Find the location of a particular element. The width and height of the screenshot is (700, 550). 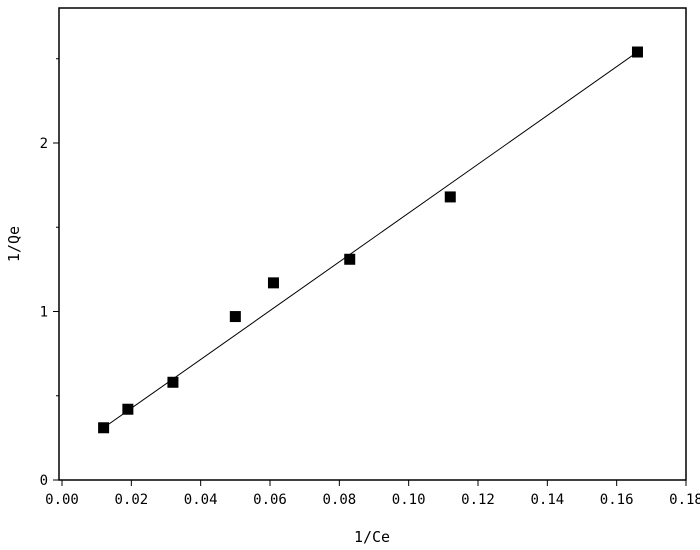

y-tick-label: 0 is located at coordinates (44, 481).